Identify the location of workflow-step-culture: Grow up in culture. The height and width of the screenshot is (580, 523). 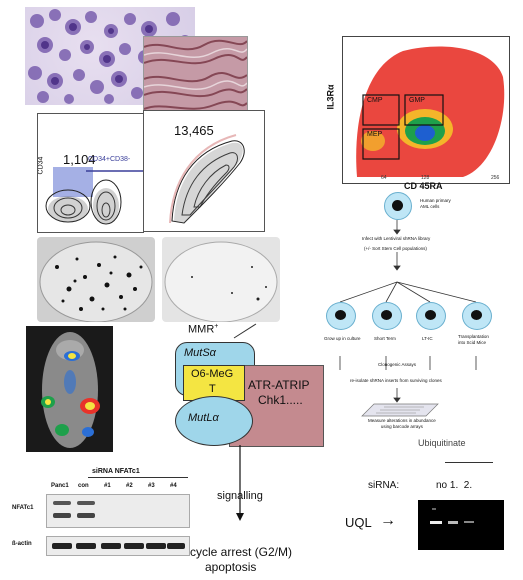
(342, 338).